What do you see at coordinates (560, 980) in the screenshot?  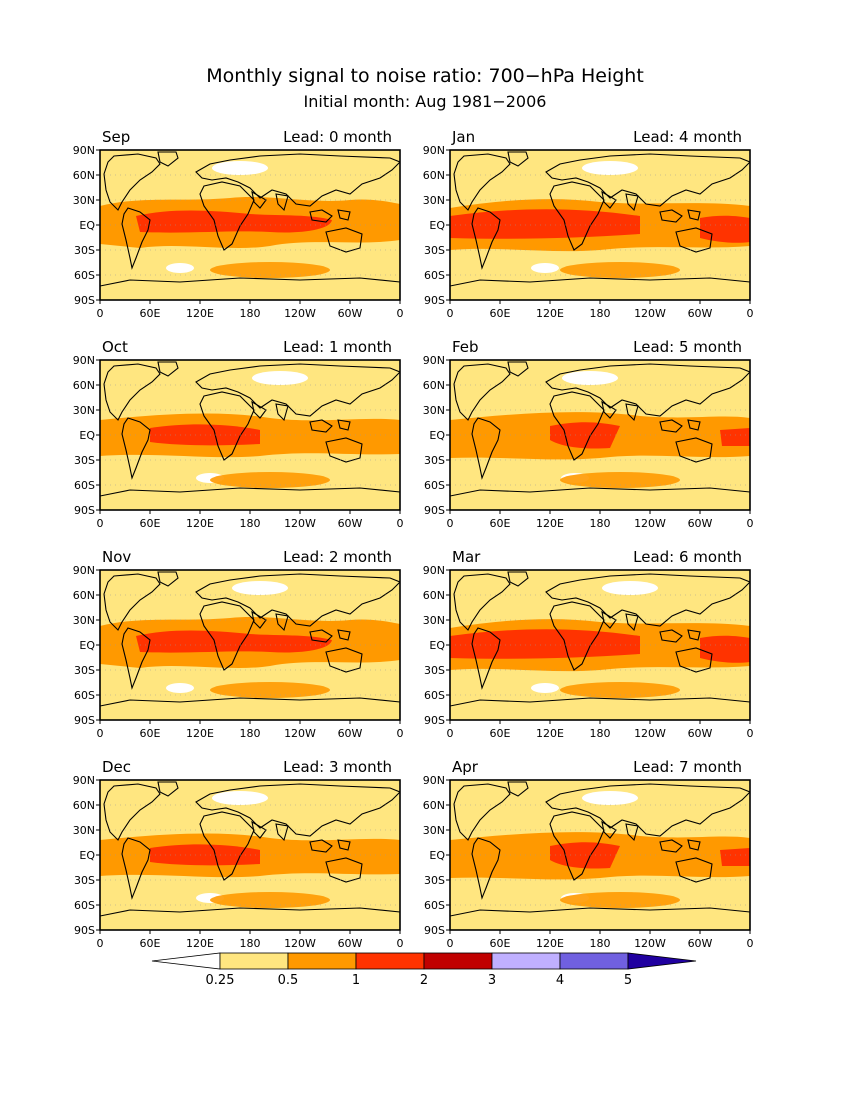 I see `colorbar-level-label: 4` at bounding box center [560, 980].